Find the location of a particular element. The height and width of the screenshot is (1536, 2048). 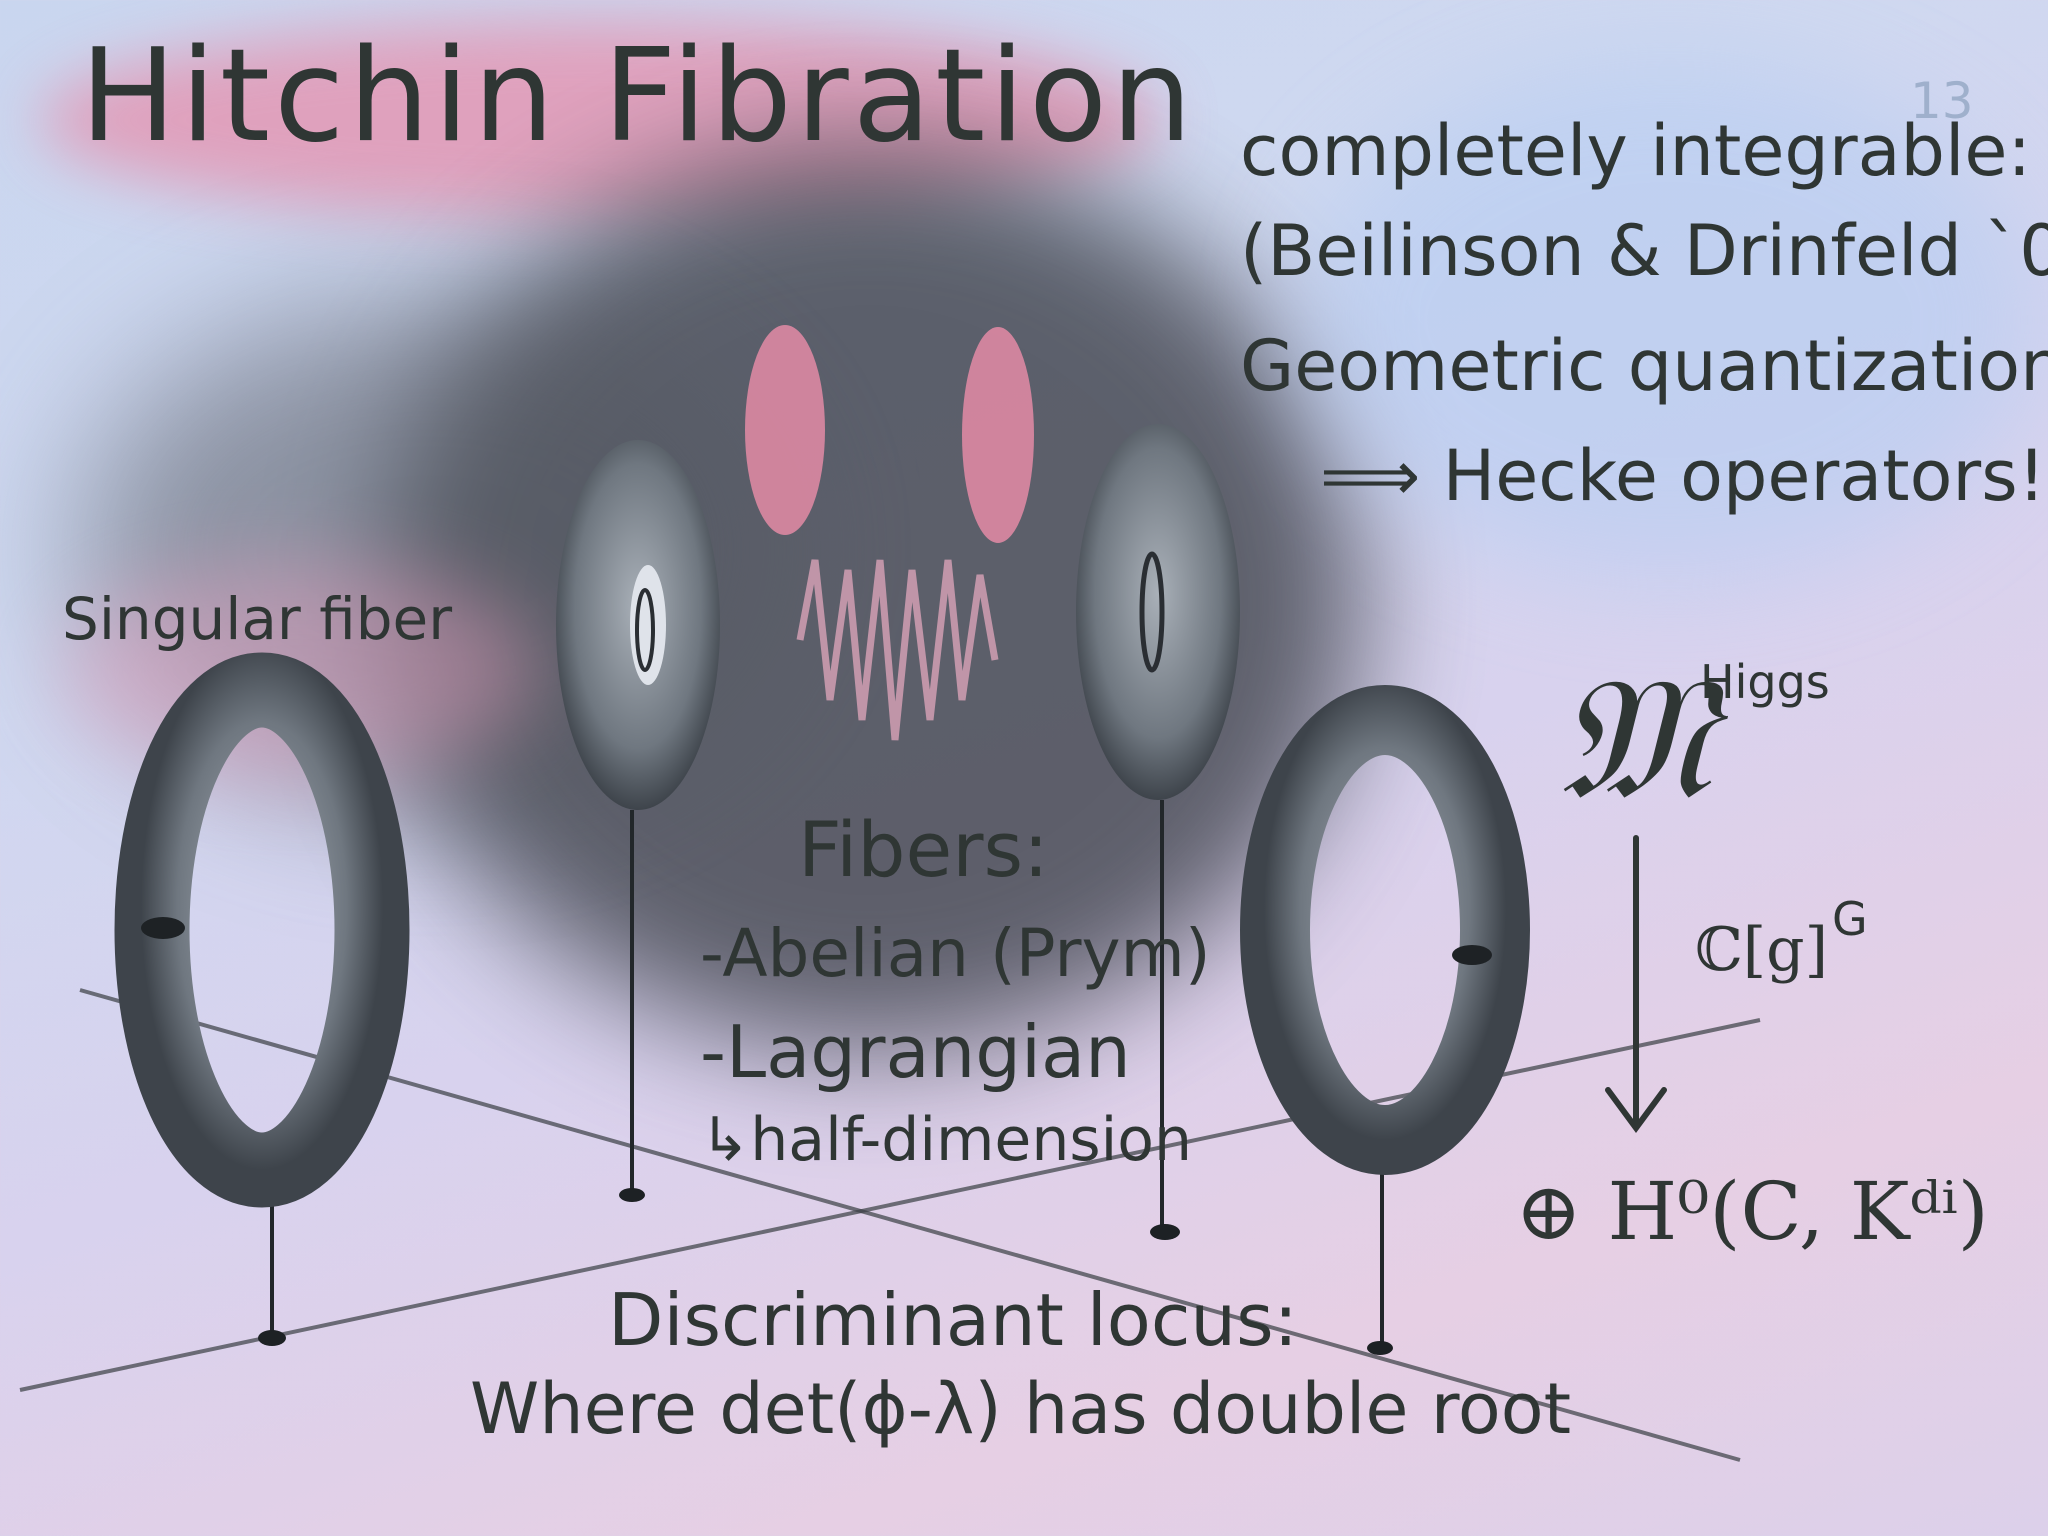

quantization-line: Geometric quantization is located at coordinates (1644, 366).